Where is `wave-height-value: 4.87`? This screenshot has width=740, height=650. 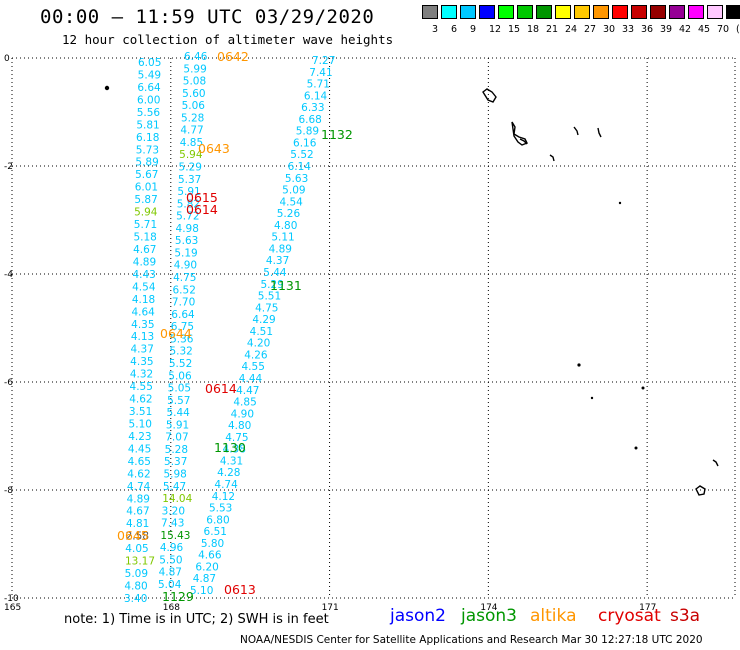 wave-height-value: 4.87 is located at coordinates (170, 573).